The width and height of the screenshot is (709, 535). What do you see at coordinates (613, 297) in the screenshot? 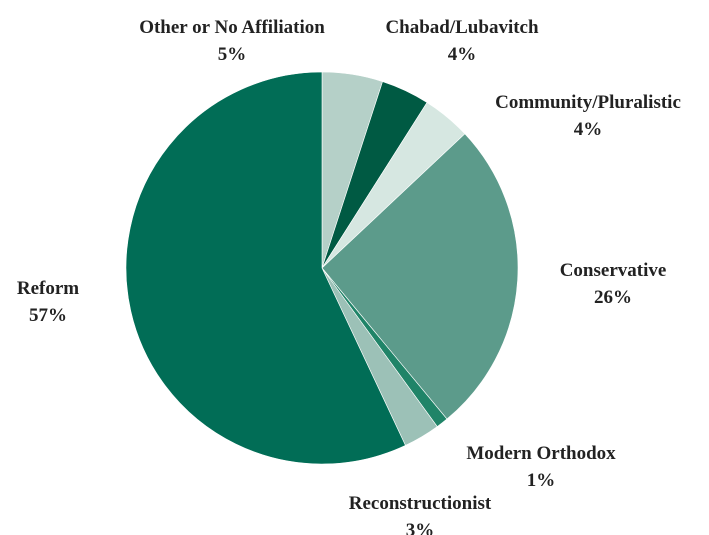
I see `slice-value-label: 26%` at bounding box center [613, 297].